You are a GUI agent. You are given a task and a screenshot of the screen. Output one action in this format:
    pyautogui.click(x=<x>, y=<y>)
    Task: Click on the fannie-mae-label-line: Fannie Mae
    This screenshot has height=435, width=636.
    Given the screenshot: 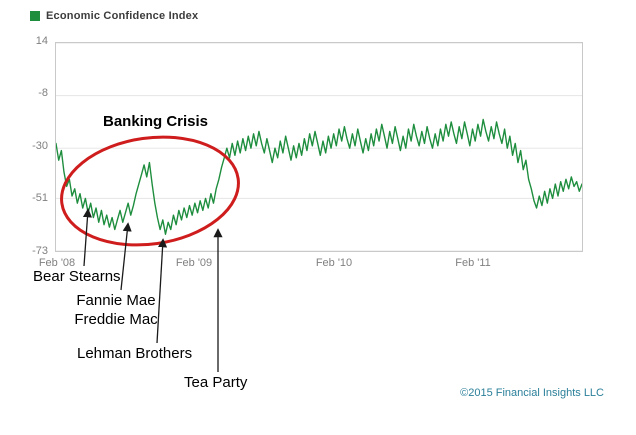 What is the action you would take?
    pyautogui.click(x=116, y=300)
    